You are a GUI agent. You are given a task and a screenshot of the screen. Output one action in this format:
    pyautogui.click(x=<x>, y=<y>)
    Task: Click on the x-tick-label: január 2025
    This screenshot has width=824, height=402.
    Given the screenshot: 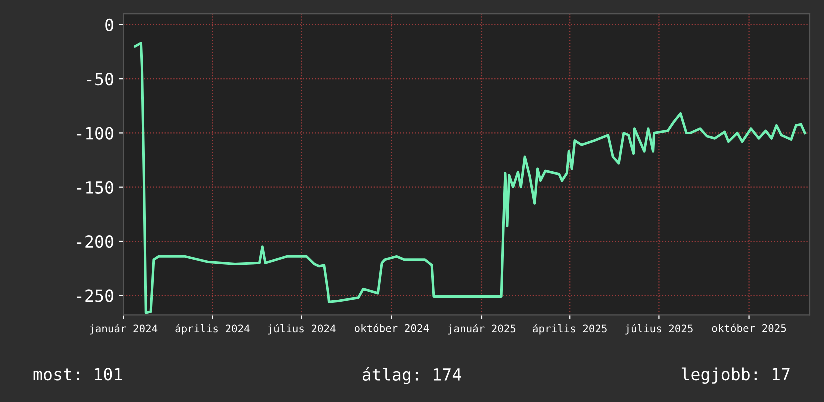 What is the action you would take?
    pyautogui.click(x=482, y=329)
    